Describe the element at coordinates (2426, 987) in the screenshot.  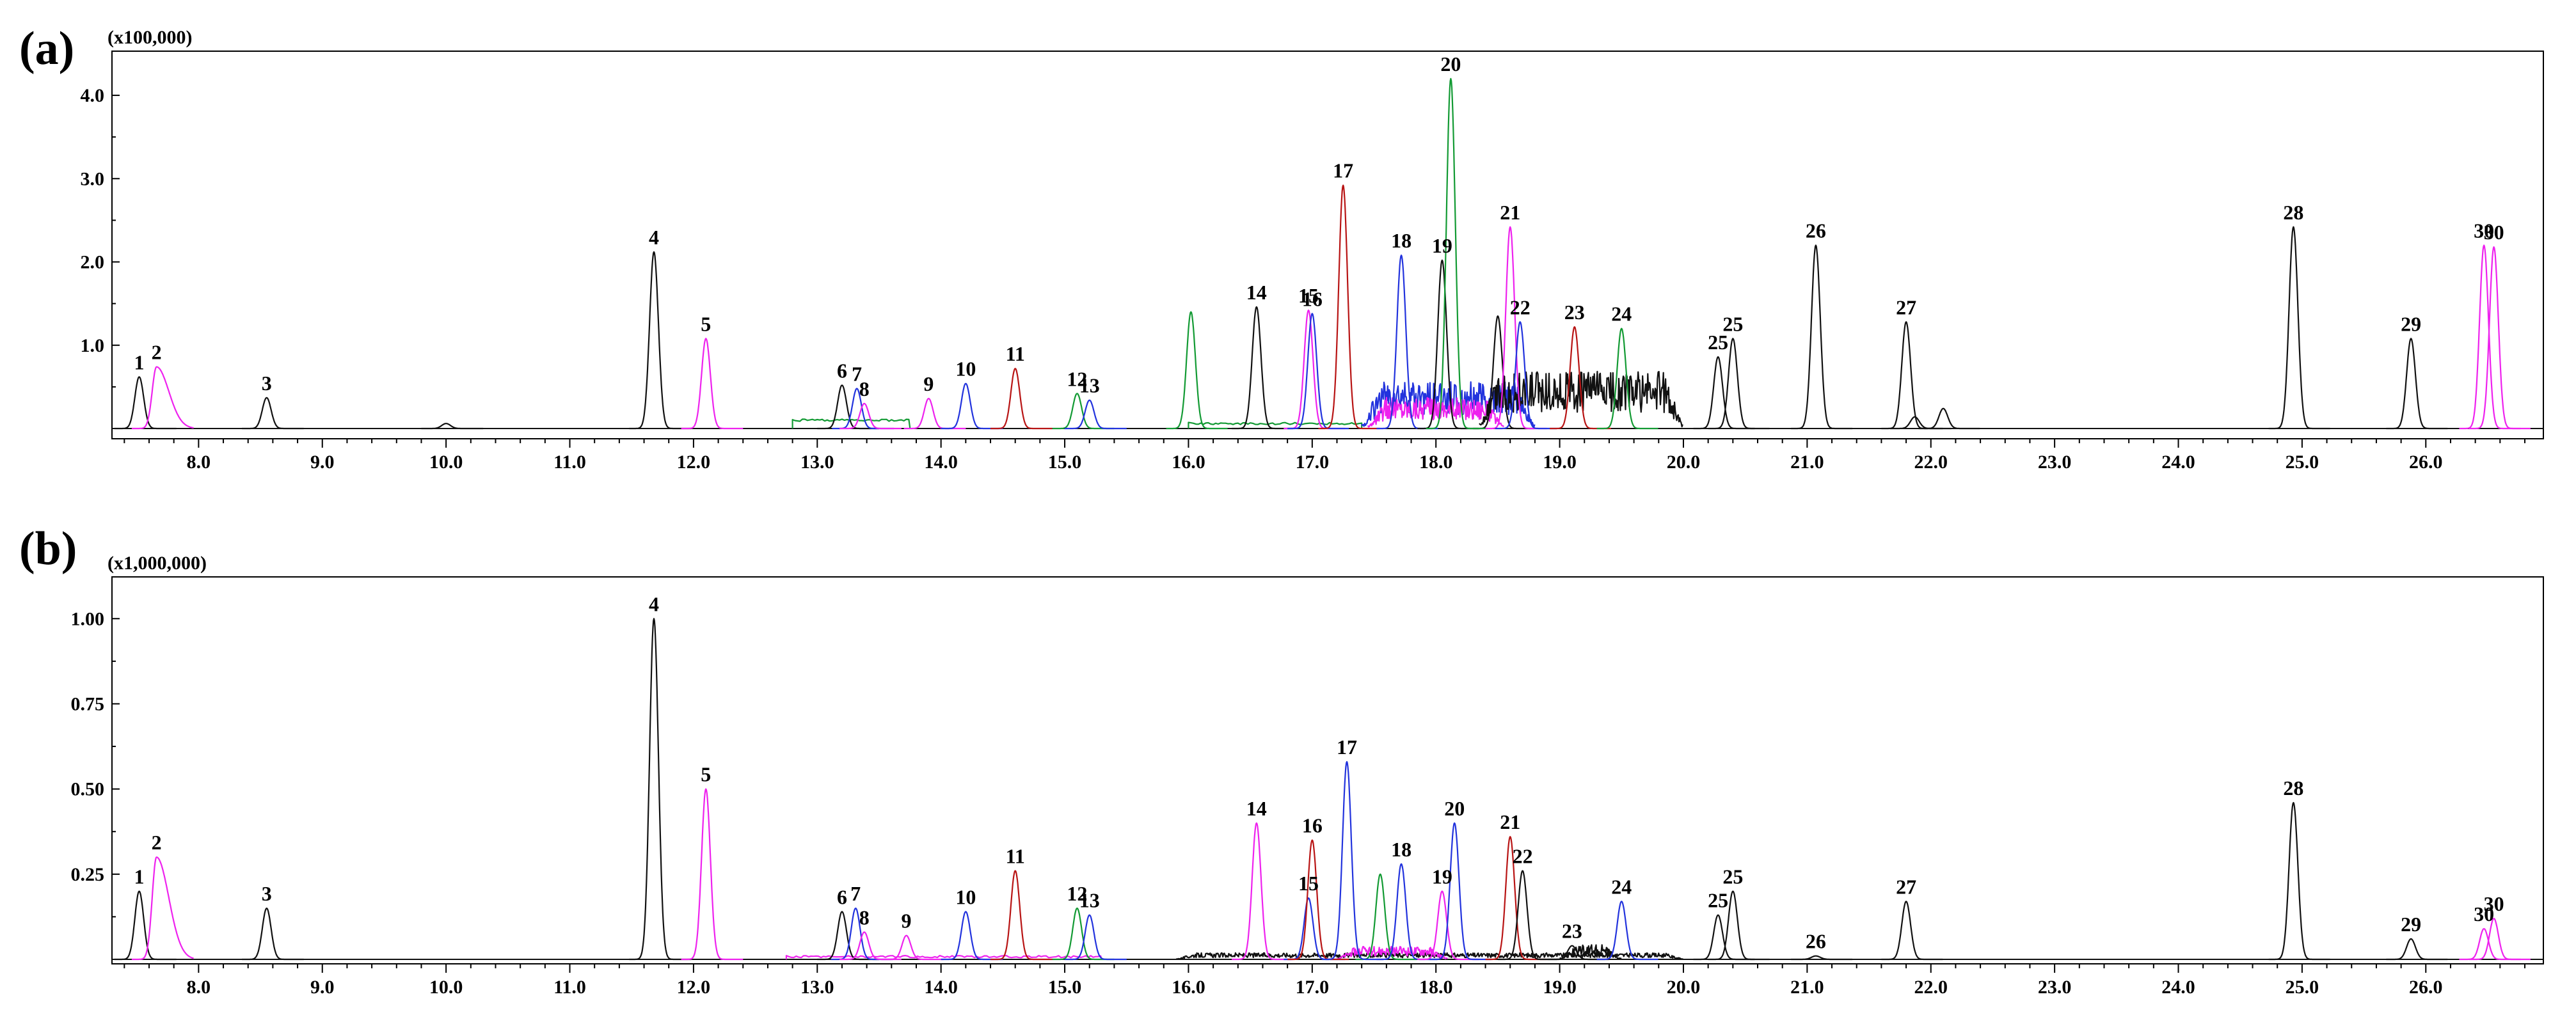
I see `x-tick-label: 26.0` at that location.